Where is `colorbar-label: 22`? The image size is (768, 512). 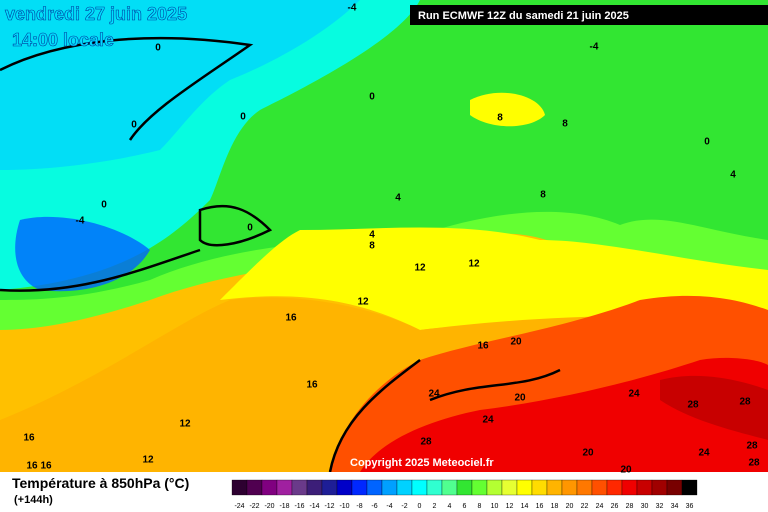
colorbar-label: 22 is located at coordinates (585, 506).